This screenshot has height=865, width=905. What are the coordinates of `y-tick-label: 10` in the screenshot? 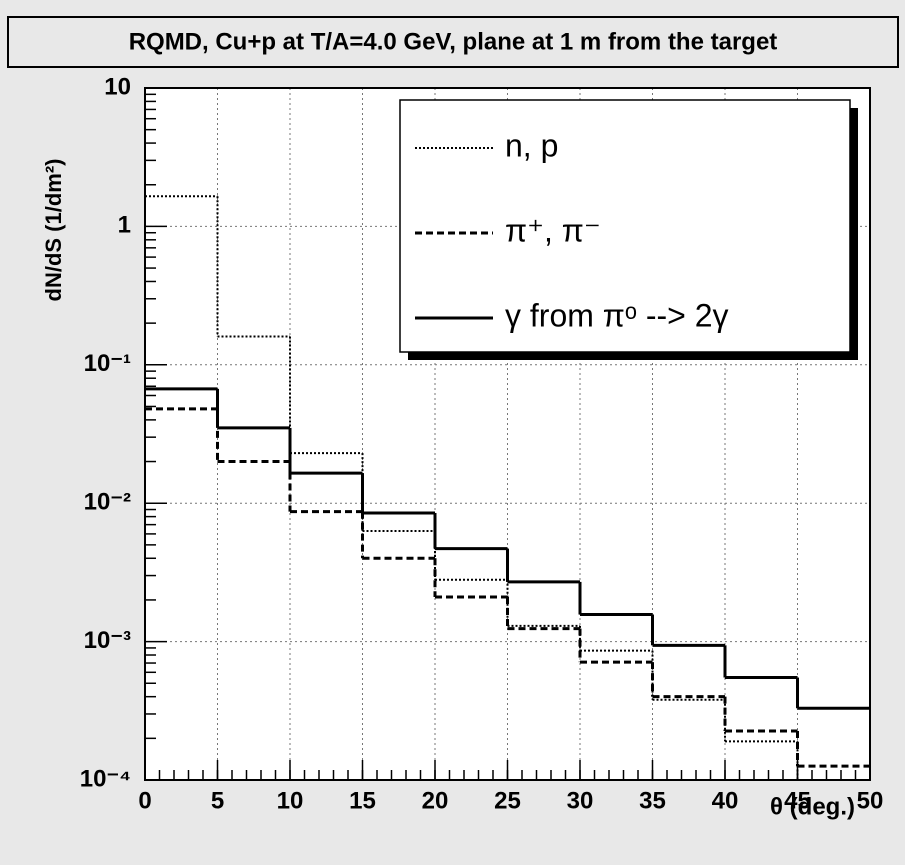 It's located at (117, 86).